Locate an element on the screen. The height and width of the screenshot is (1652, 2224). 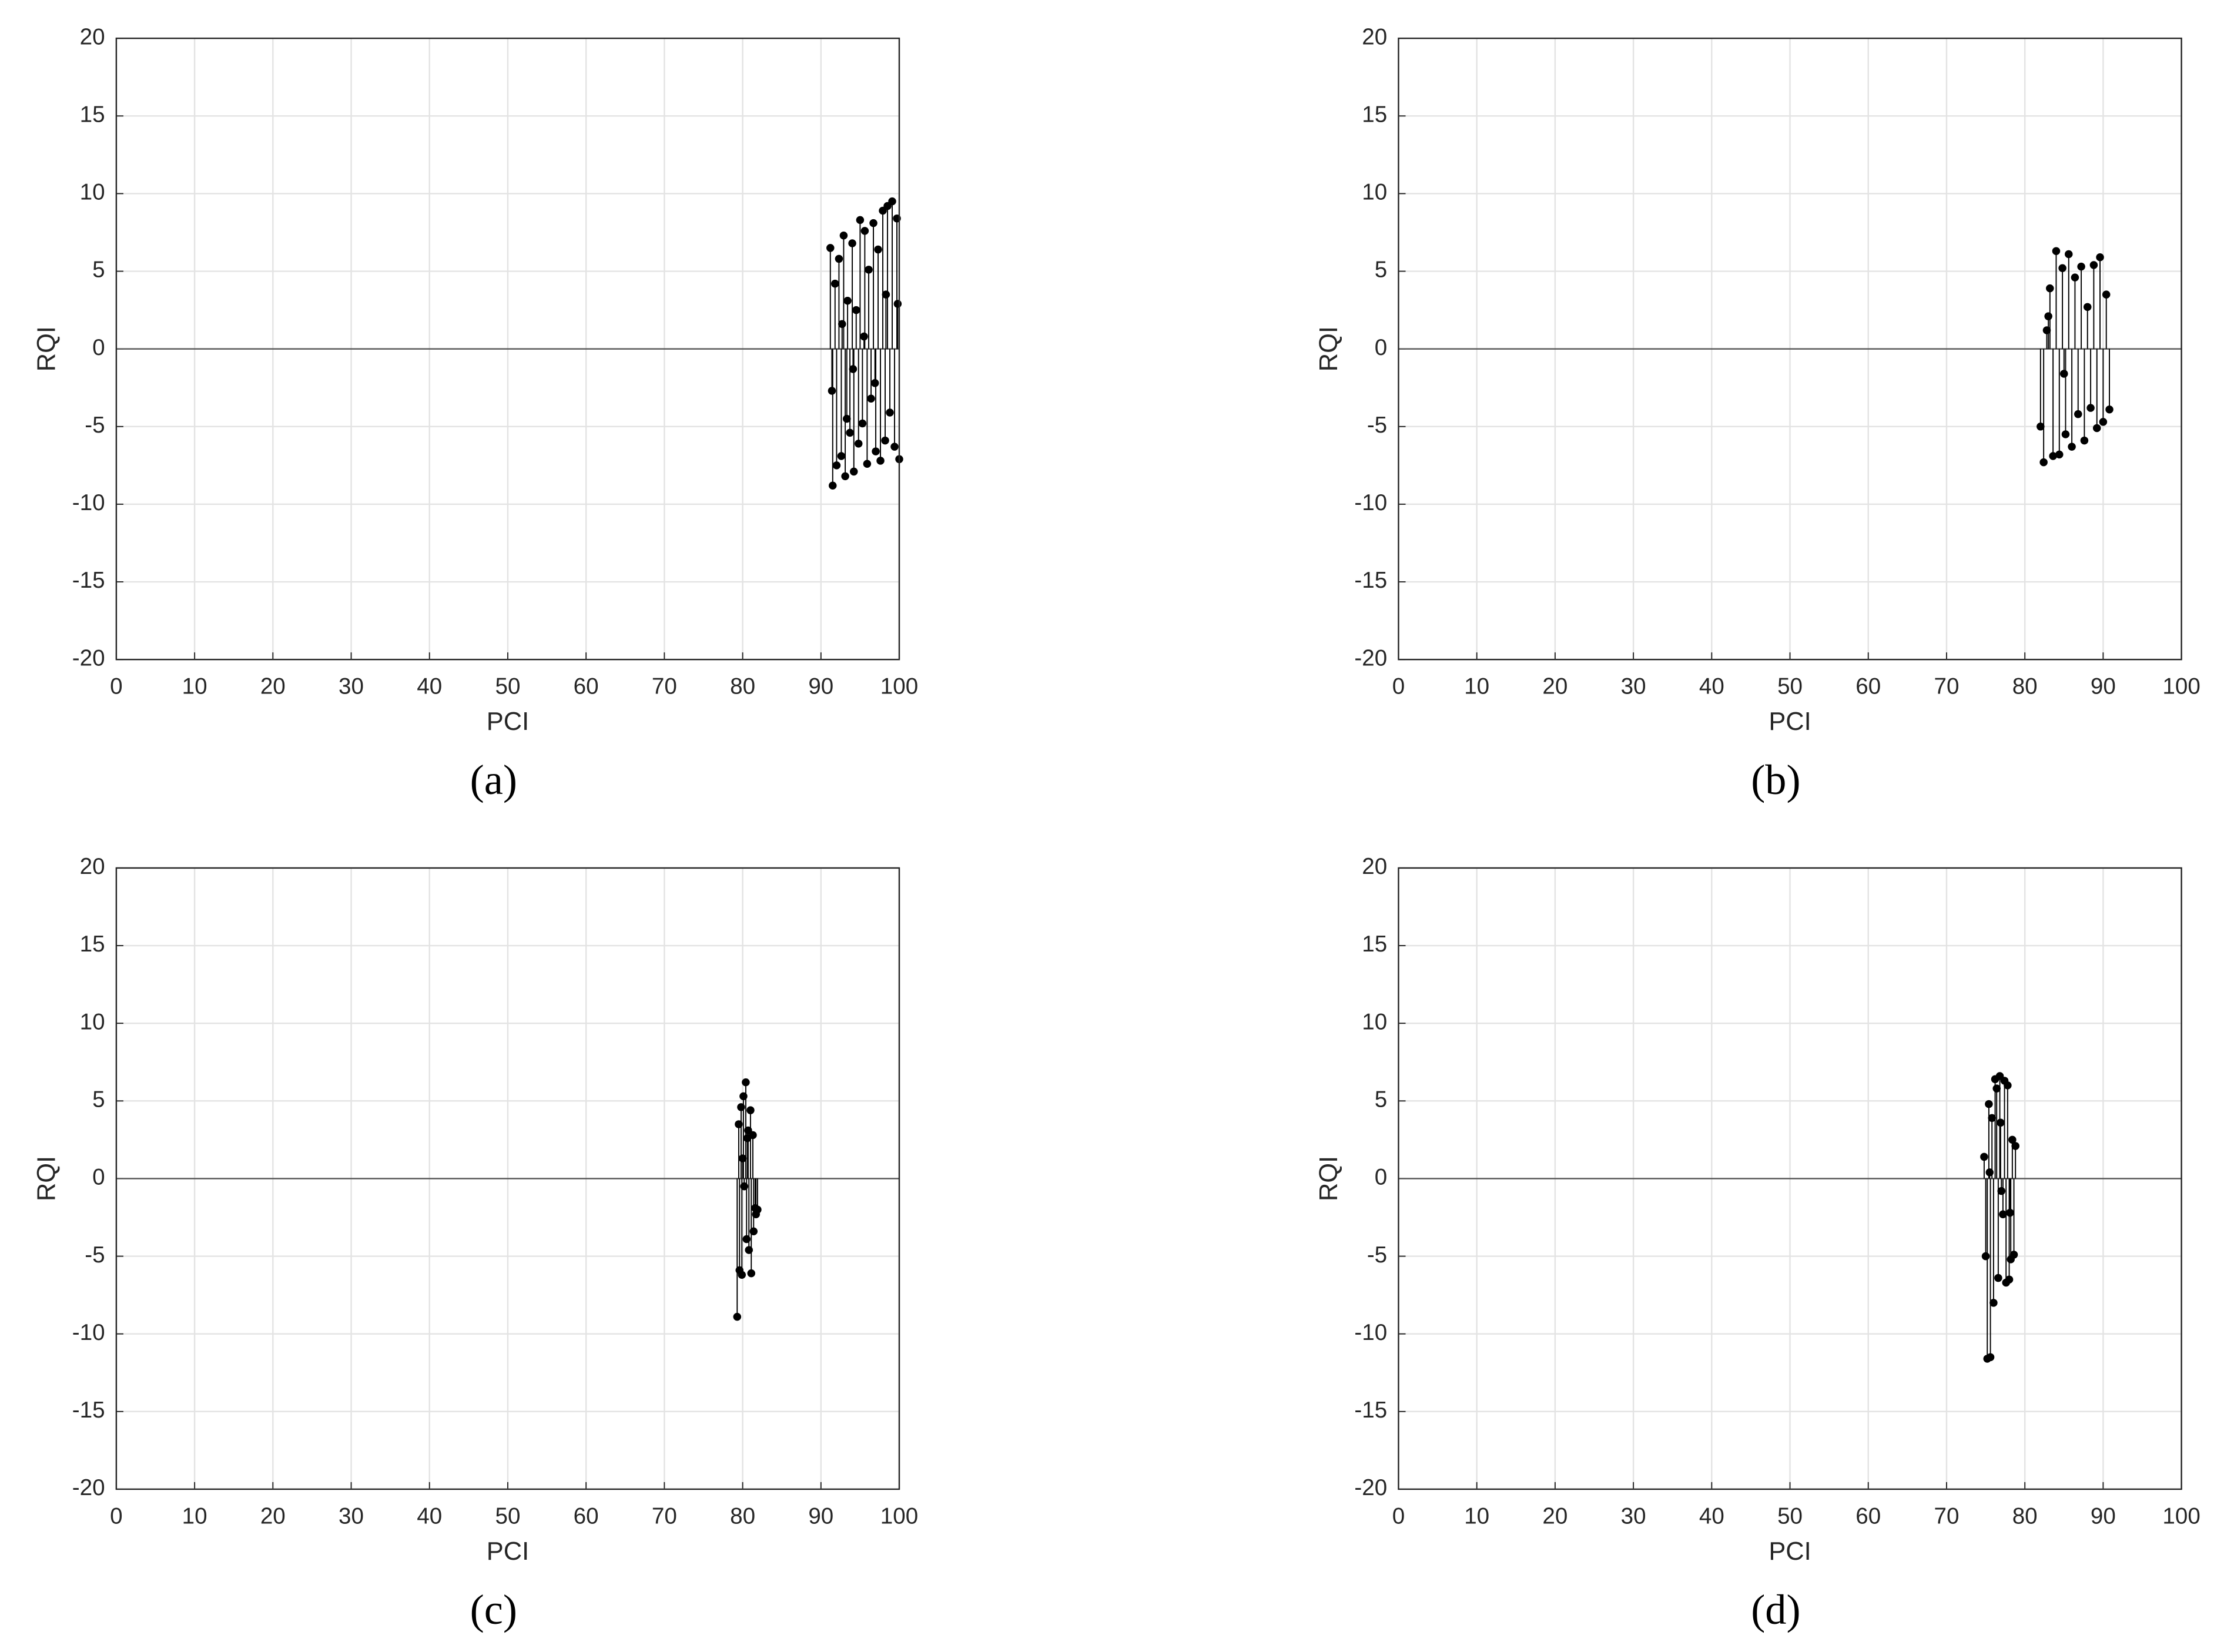
y-tick-label: 0 is located at coordinates (1381, 347).